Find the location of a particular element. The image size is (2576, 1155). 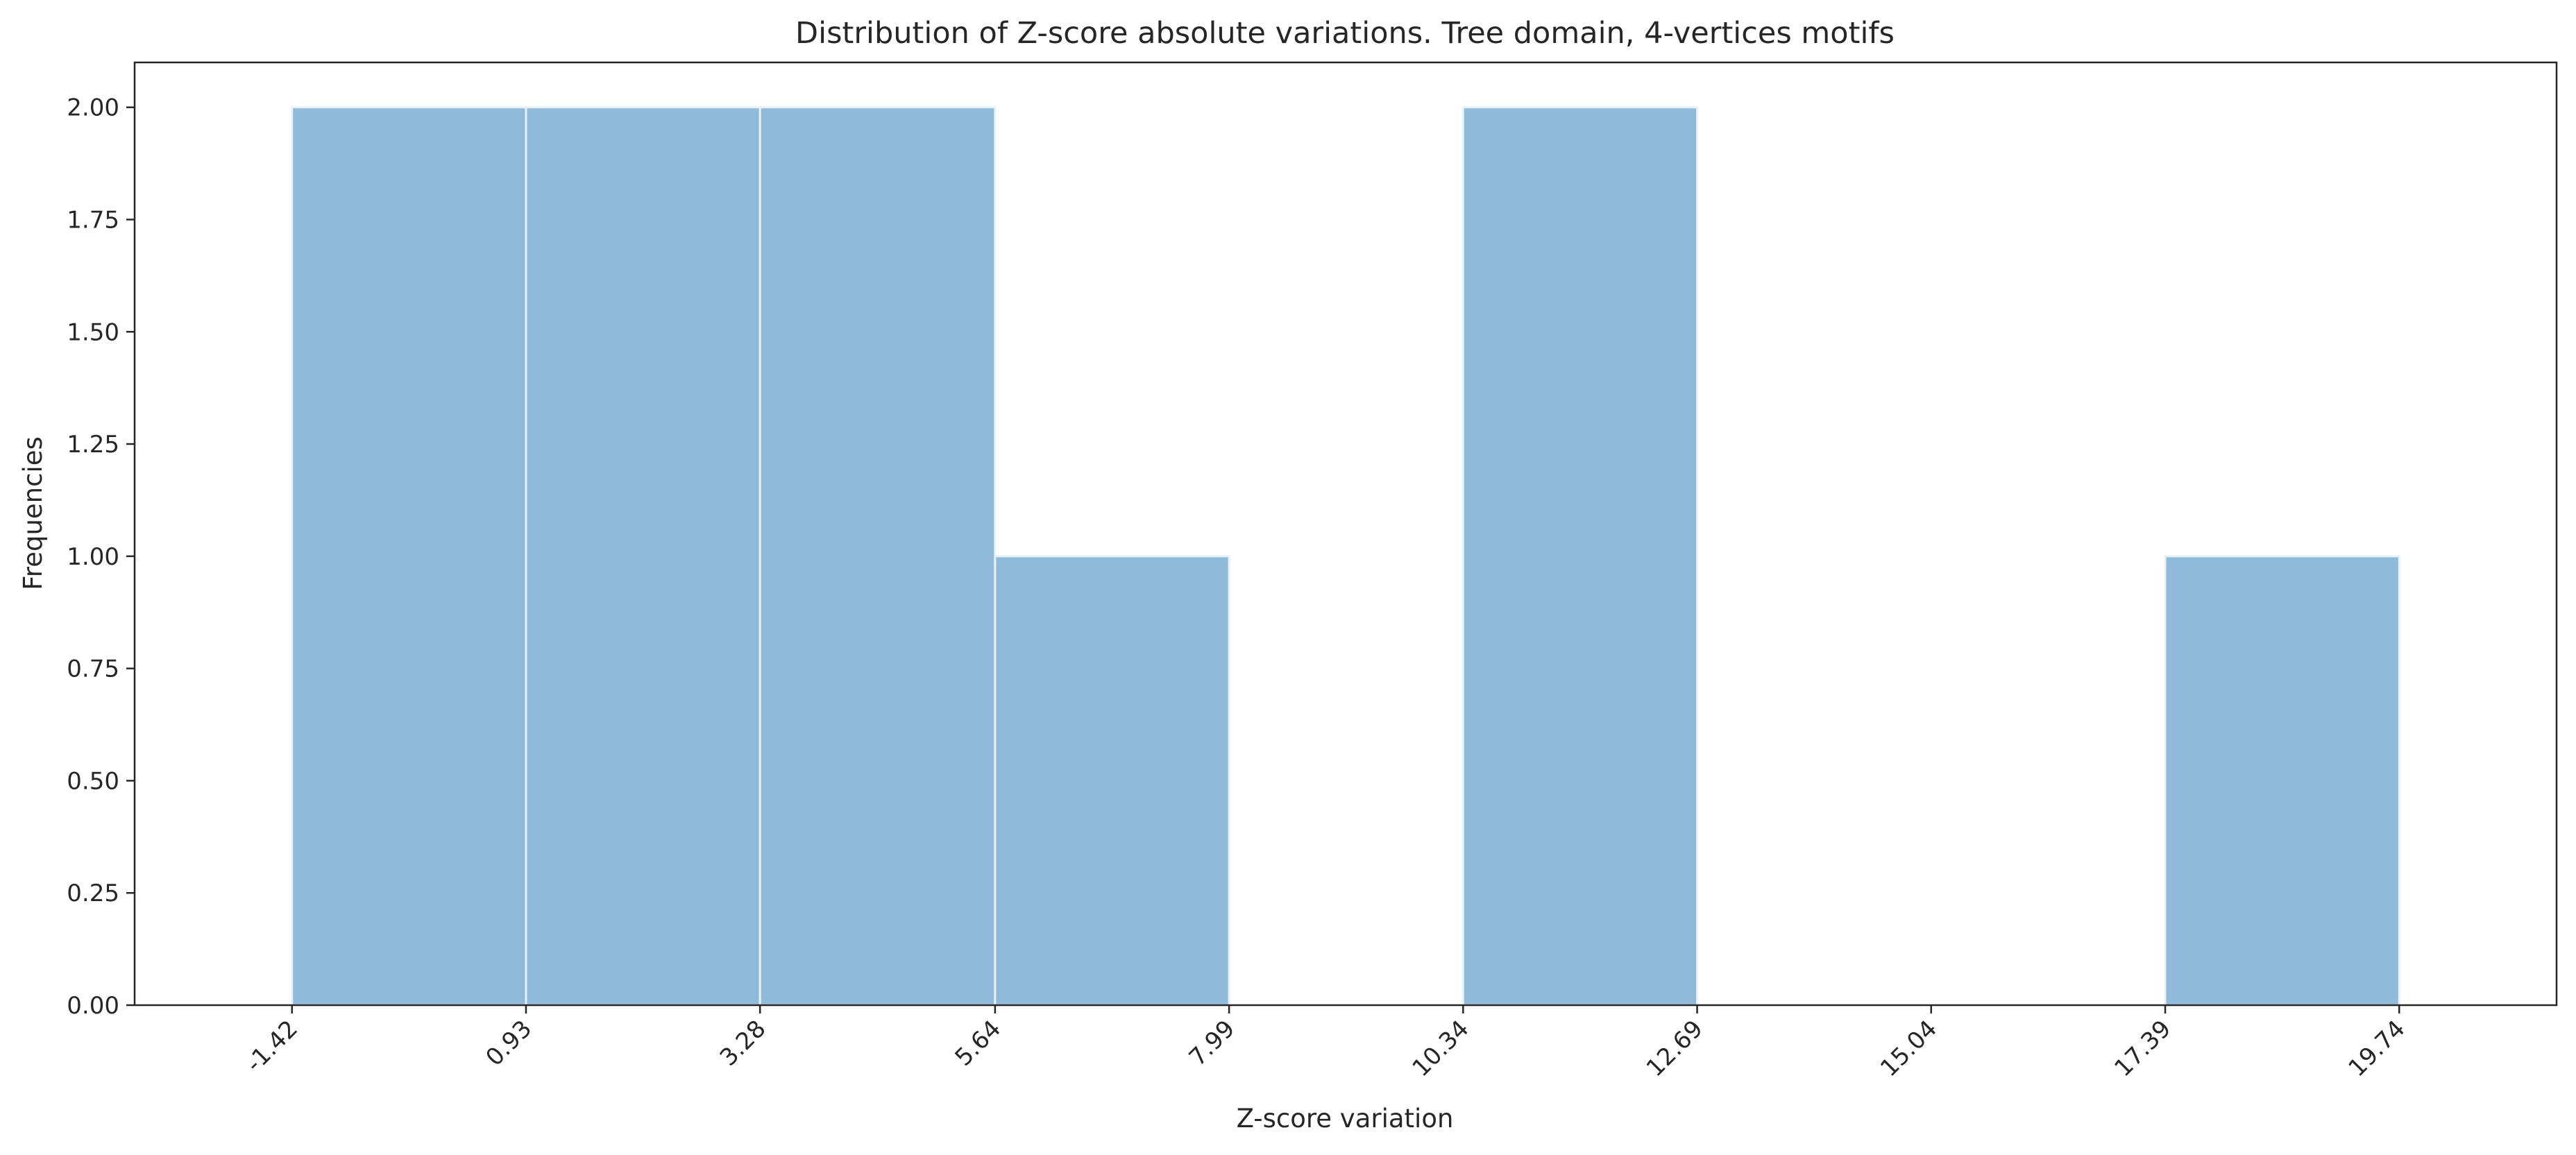

y-tick-label-3: 0.75 is located at coordinates (93, 669).